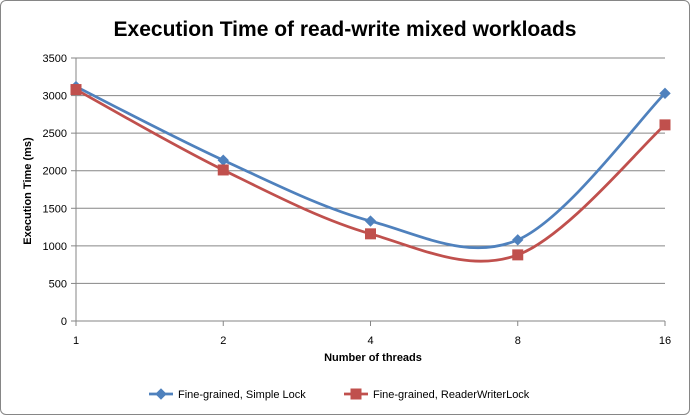 This screenshot has width=690, height=419. I want to click on y-tick-label: 3000, so click(55, 97).